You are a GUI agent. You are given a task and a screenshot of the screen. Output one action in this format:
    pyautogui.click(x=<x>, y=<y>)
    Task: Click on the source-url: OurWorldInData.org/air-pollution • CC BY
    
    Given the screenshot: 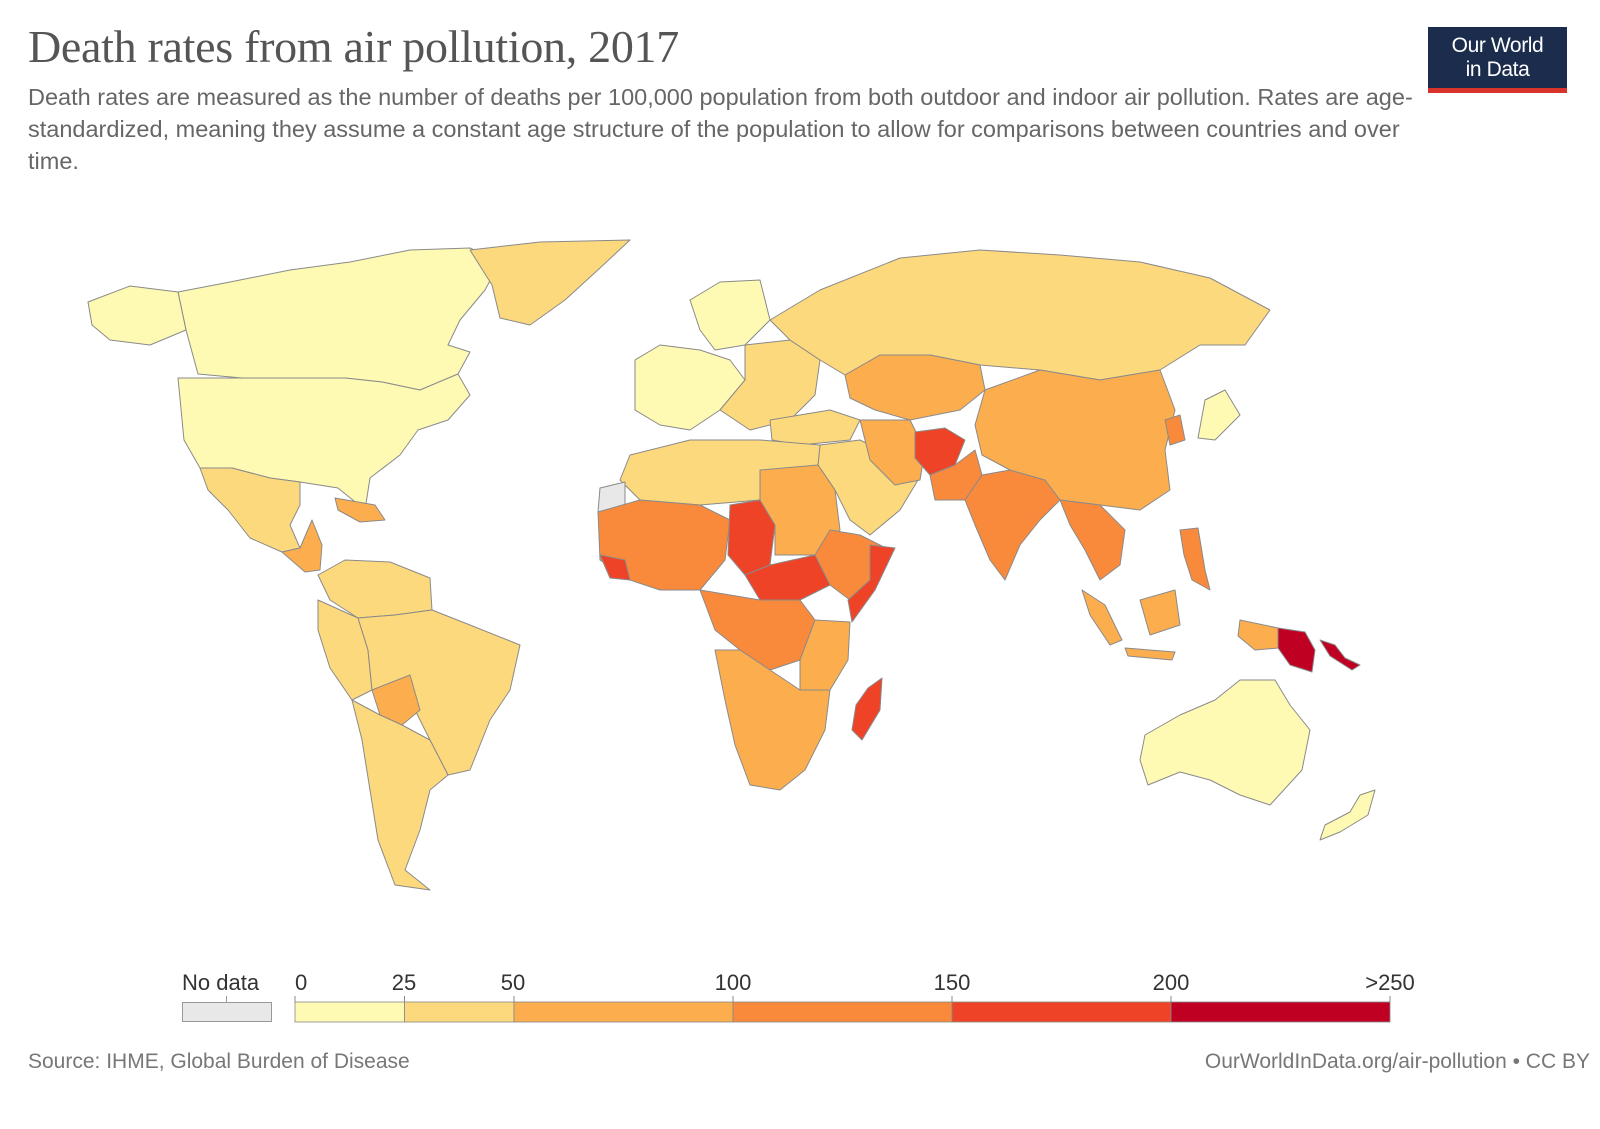 What is the action you would take?
    pyautogui.click(x=1397, y=1061)
    